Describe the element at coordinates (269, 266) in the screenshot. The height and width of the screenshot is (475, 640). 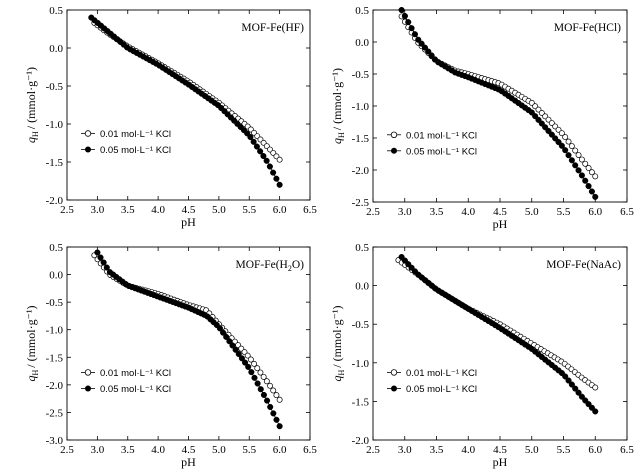
I see `panel-title: MOF-Fe(H2O)` at that location.